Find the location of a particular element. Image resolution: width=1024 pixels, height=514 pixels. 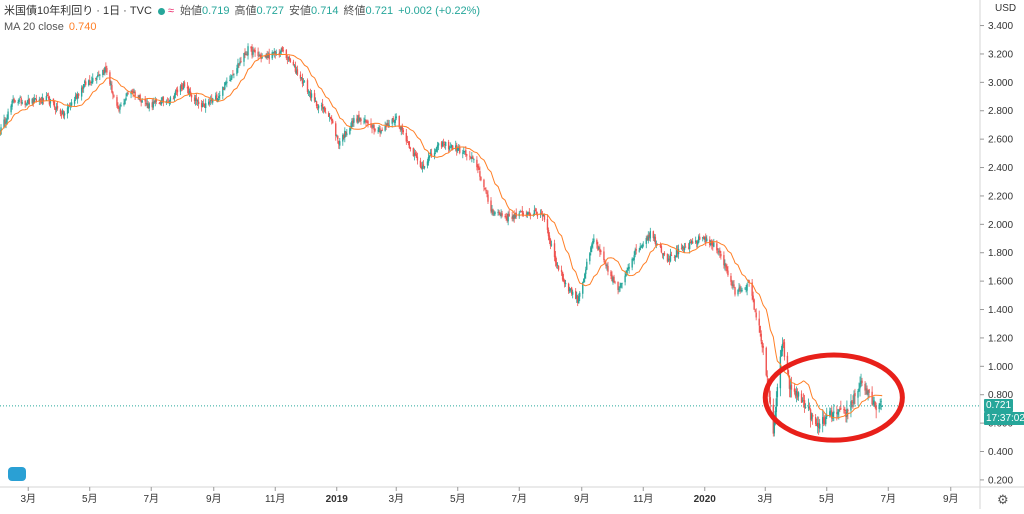

symbol-title: 米国債10年利回り · 1日 · TVC is located at coordinates (78, 10).